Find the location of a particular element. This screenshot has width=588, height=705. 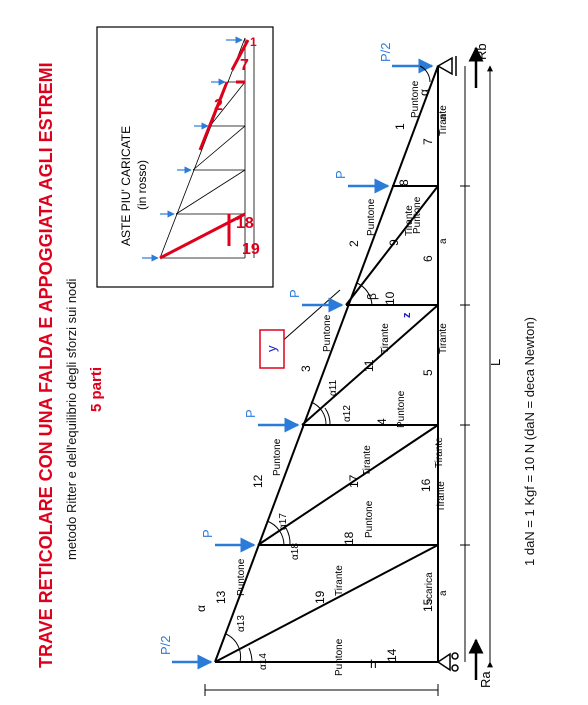

load-label-p-2: P is located at coordinates (250, 413).